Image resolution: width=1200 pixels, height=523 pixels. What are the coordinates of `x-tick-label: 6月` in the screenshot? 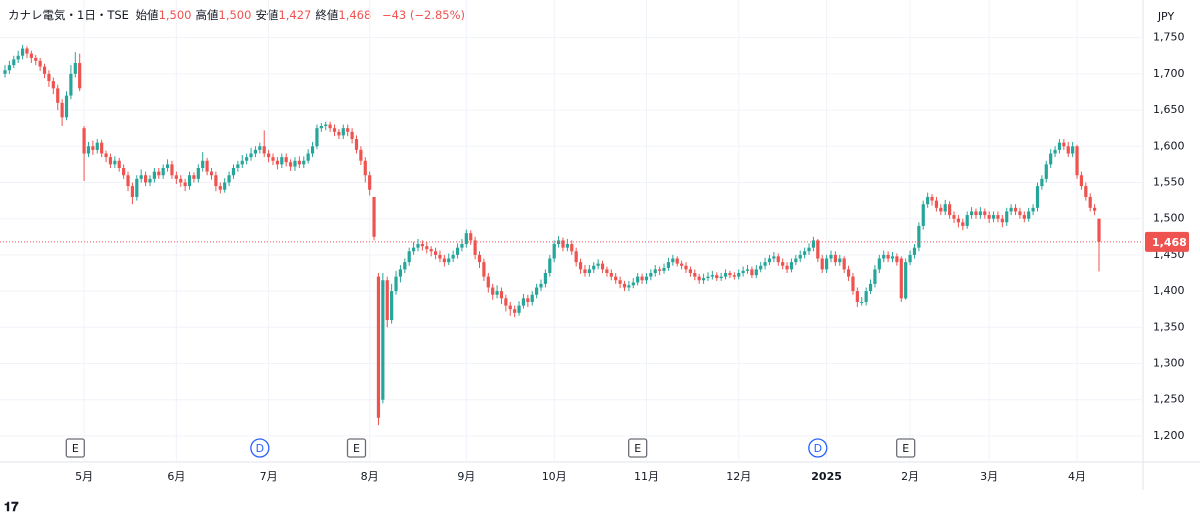 It's located at (176, 476).